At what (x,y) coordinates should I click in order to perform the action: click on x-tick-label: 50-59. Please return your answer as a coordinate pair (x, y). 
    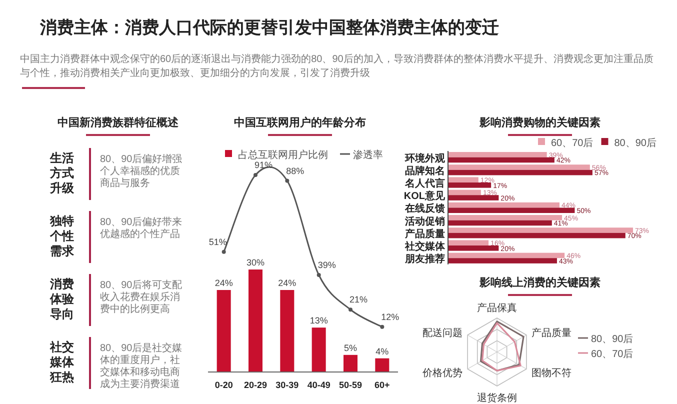
    Looking at the image, I should click on (350, 385).